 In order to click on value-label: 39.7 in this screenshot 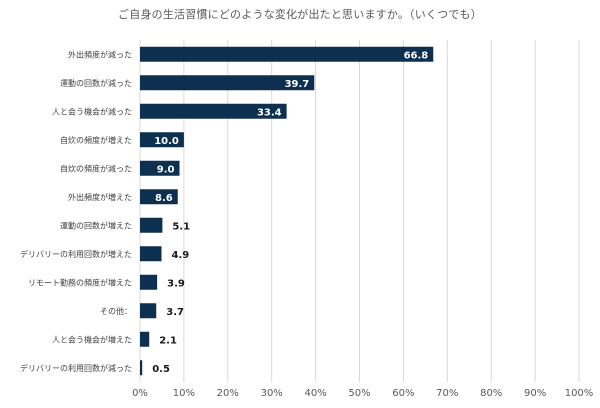, I will do `click(297, 84)`.